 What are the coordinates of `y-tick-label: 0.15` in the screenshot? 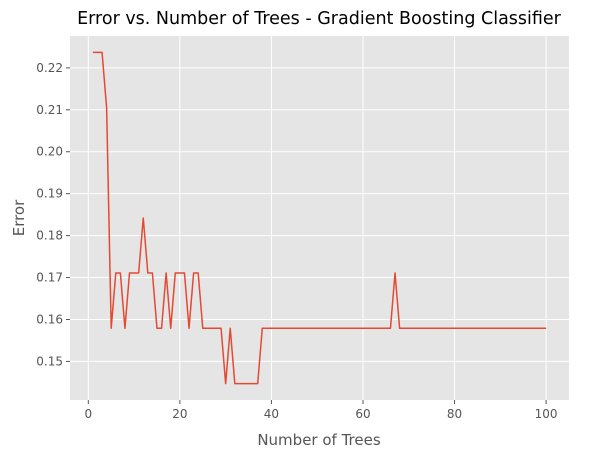 It's located at (49, 361).